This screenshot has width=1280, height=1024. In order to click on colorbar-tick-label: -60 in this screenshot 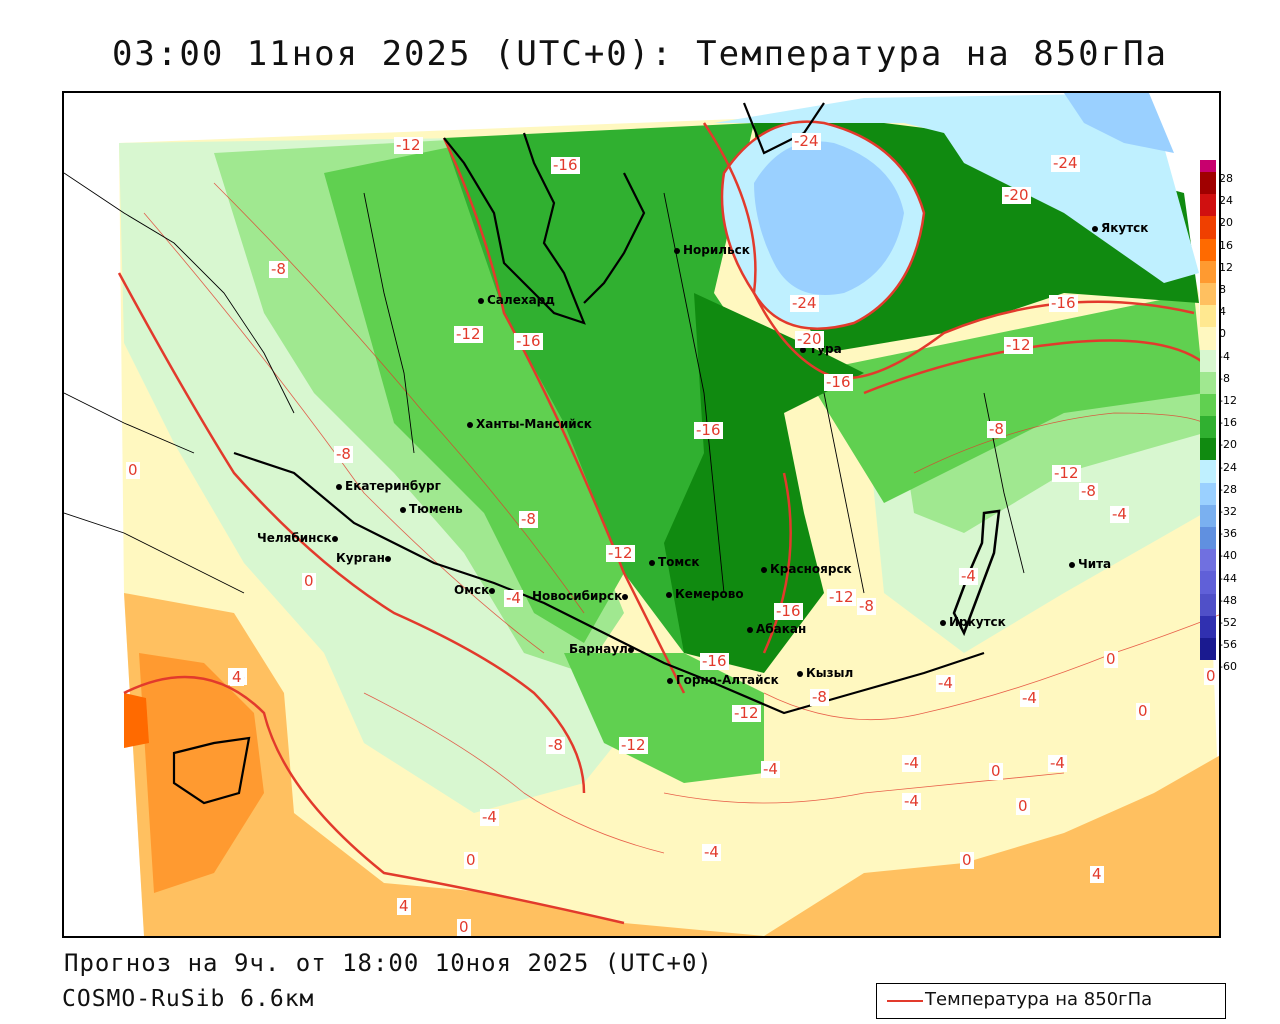, I will do `click(1228, 667)`.